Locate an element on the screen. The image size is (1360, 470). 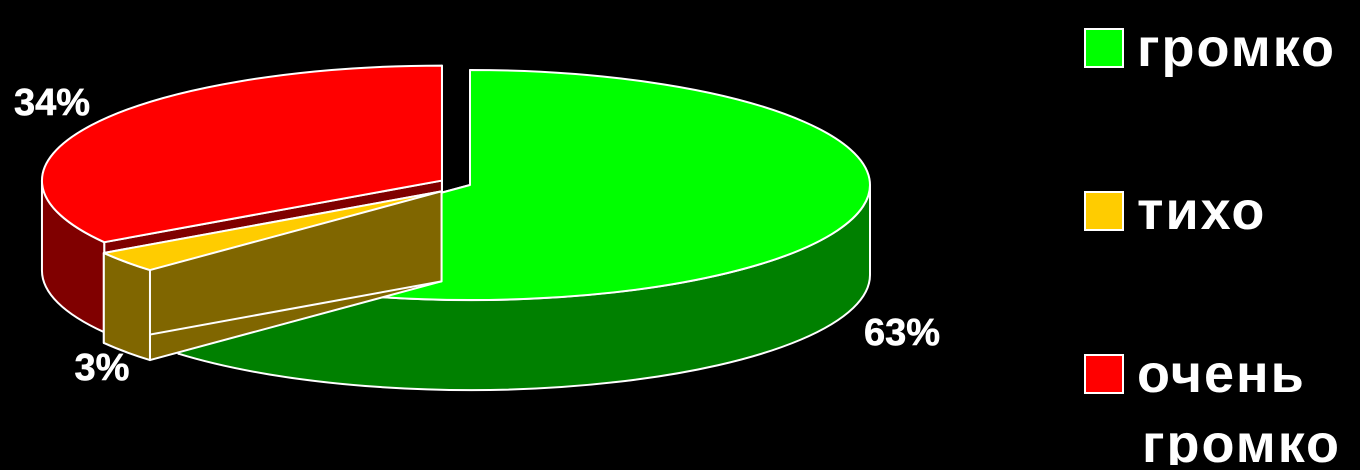
slice-value-label-2: 3% is located at coordinates (102, 368).